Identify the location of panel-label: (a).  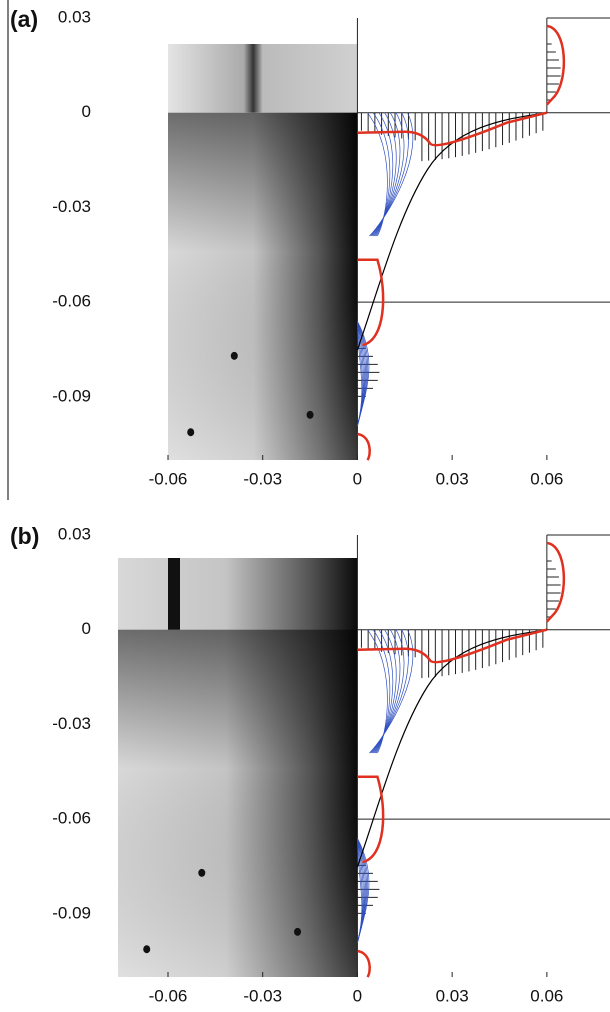
(24, 19).